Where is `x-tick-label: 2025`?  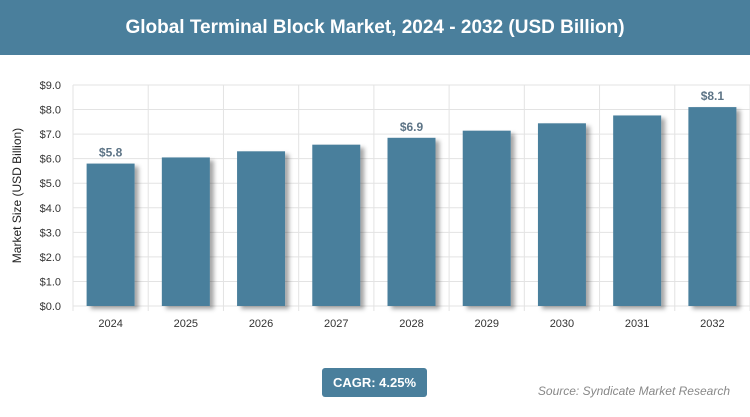
x-tick-label: 2025 is located at coordinates (186, 324).